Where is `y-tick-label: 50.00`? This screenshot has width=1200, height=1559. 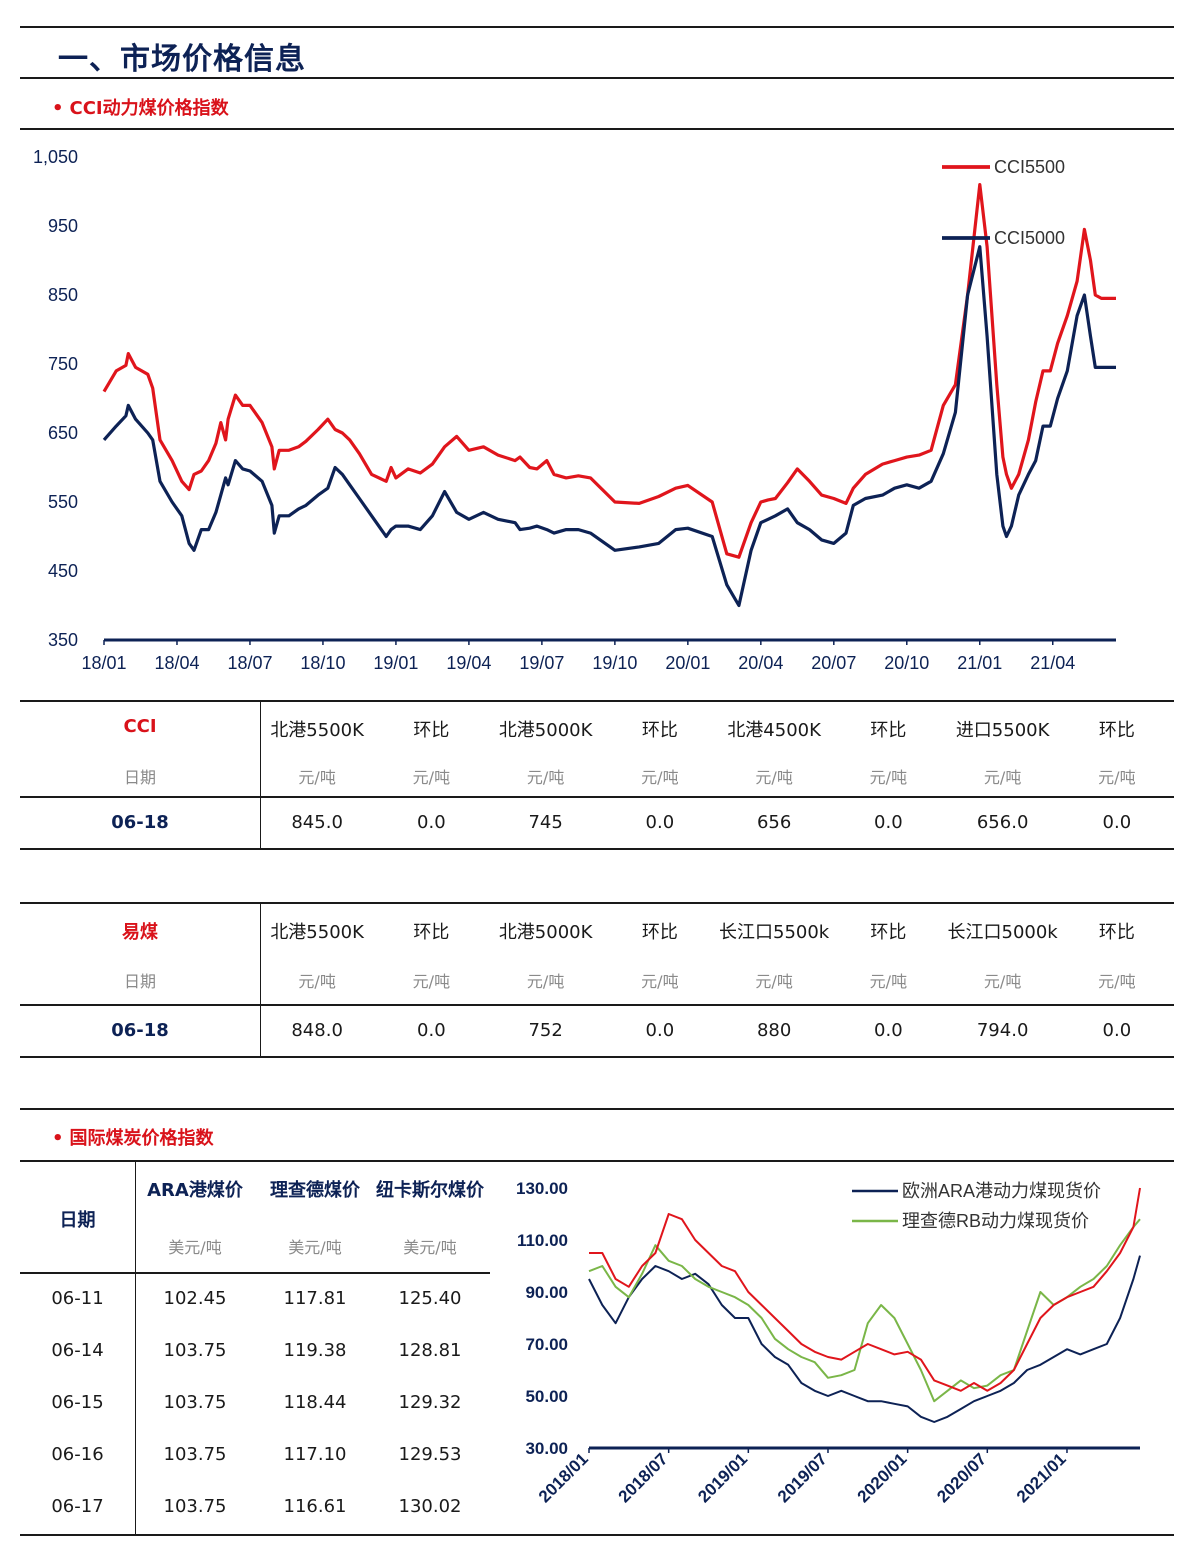 y-tick-label: 50.00 is located at coordinates (546, 1396).